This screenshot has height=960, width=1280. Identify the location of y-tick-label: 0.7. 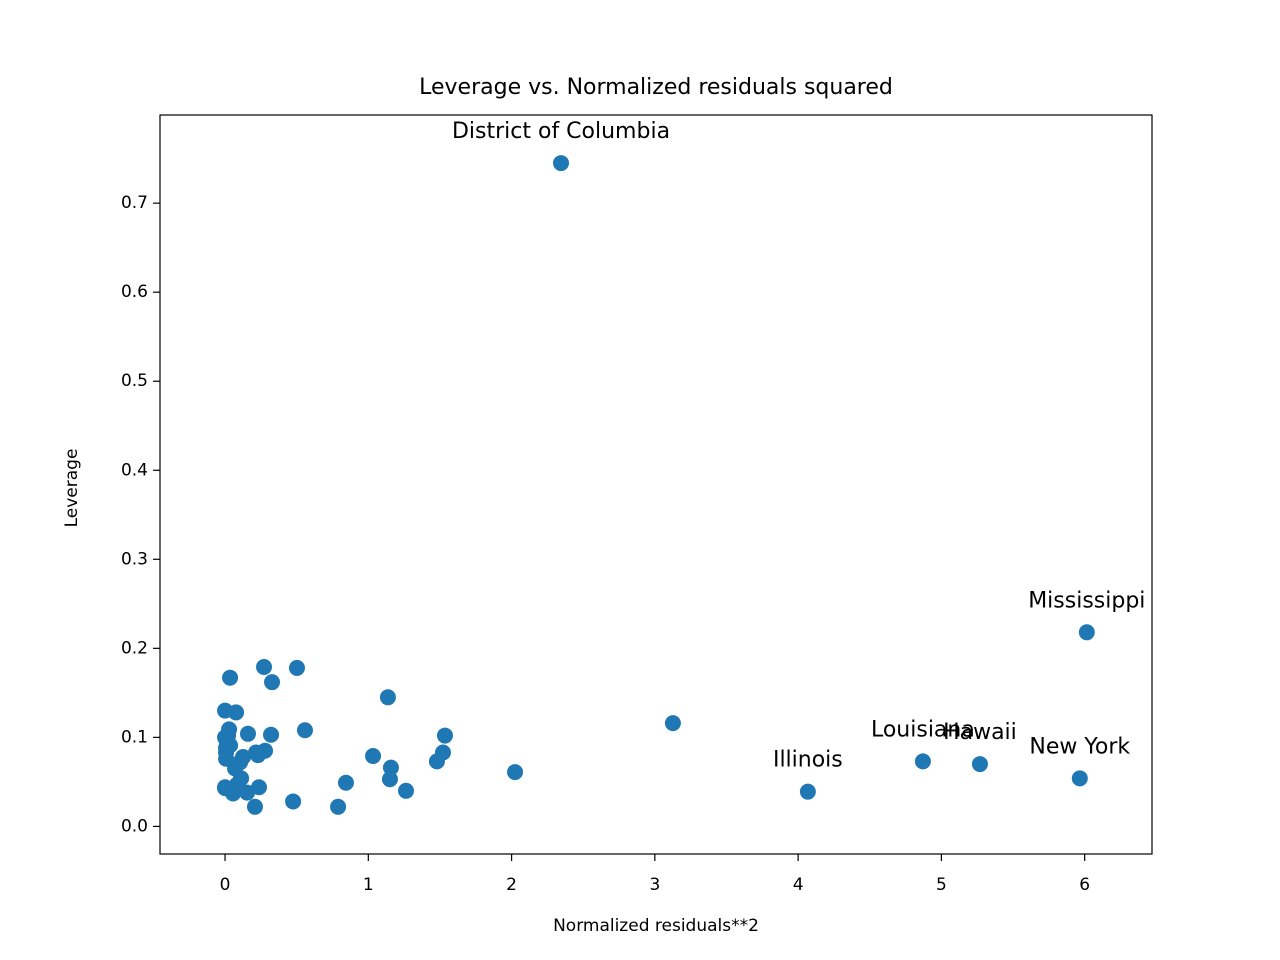
(134, 203).